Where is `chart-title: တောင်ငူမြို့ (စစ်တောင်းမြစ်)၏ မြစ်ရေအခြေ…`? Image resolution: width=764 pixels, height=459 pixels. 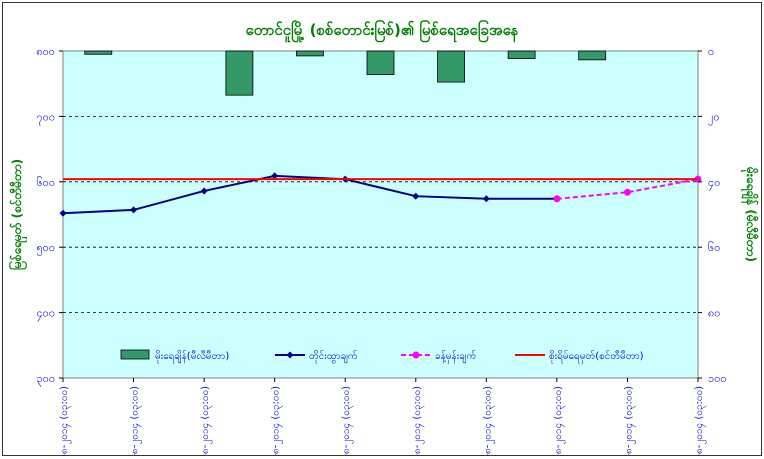
chart-title: တောင်ငူမြို့ (စစ်တောင်းမြစ်)၏ မြစ်ရေအခြေ… is located at coordinates (381, 31).